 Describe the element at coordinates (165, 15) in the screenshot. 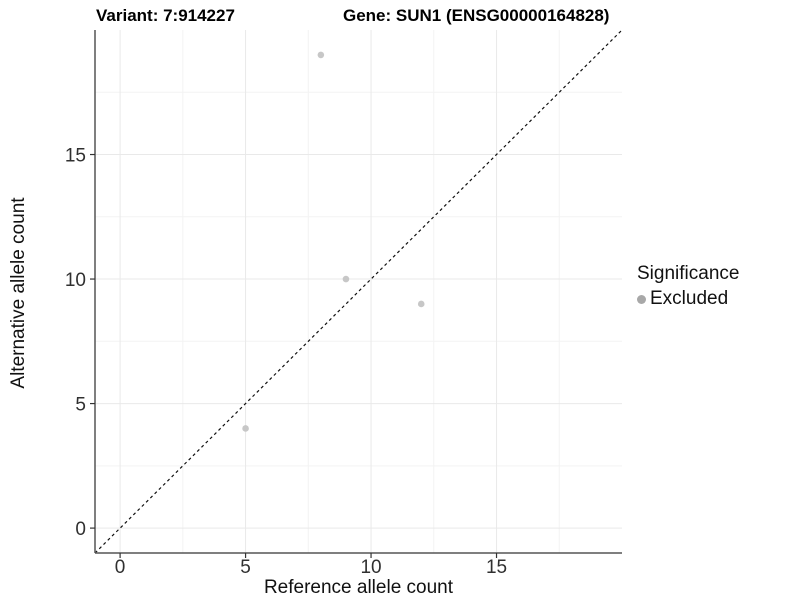

I see `plot-title-variant: Variant: 7:914227` at that location.